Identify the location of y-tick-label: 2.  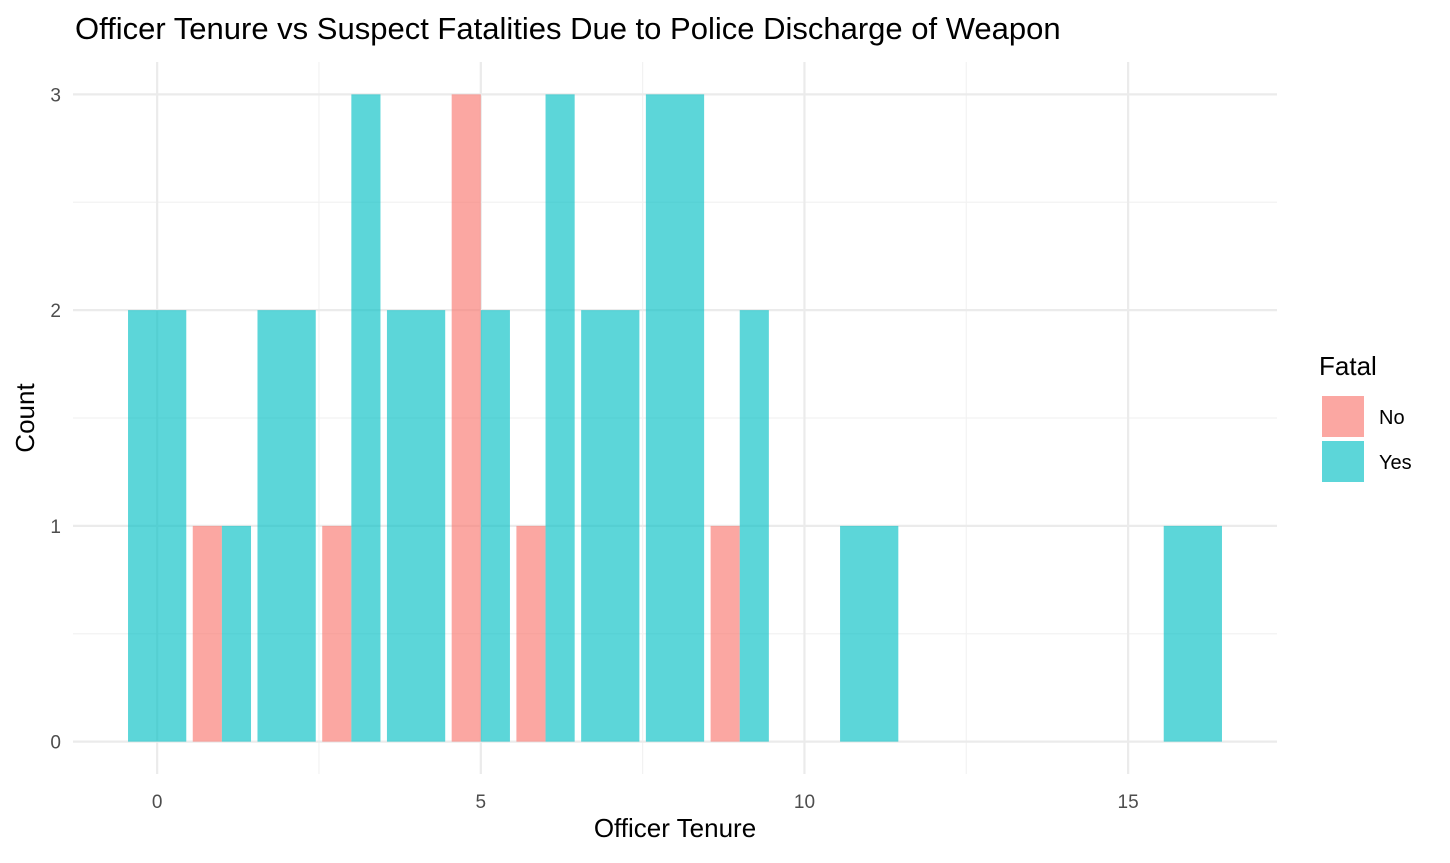
(55, 311).